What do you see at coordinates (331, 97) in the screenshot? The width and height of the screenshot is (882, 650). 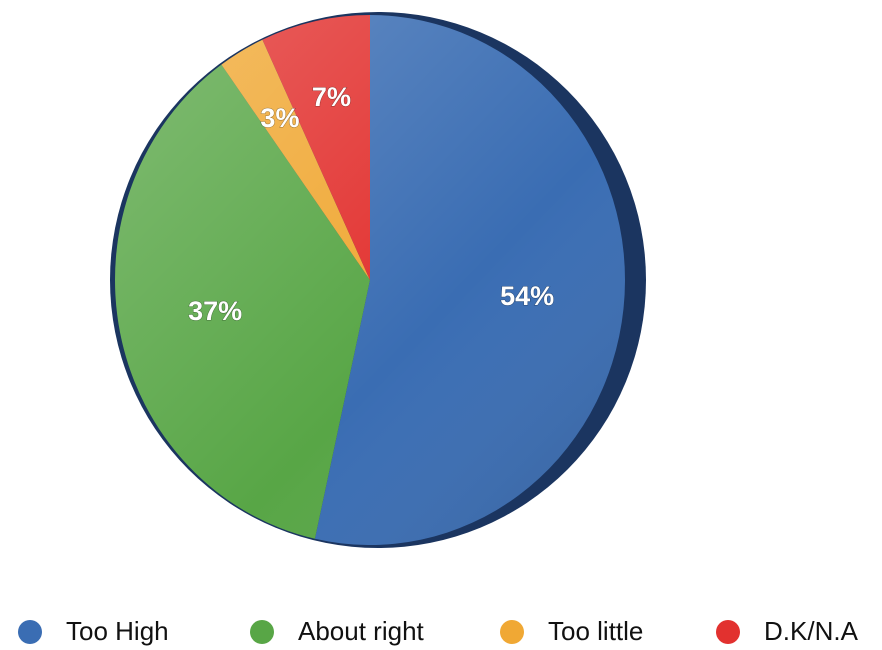 I see `data-label: 7%` at bounding box center [331, 97].